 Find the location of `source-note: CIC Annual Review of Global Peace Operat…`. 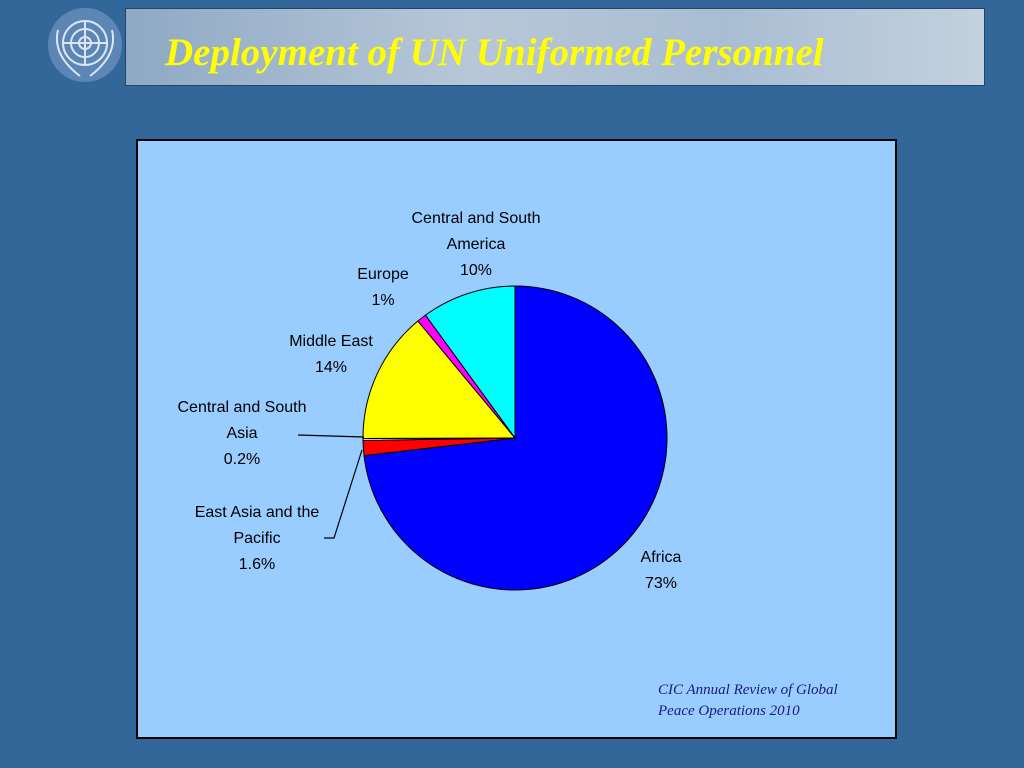

source-note: CIC Annual Review of Global Peace Operat… is located at coordinates (748, 700).